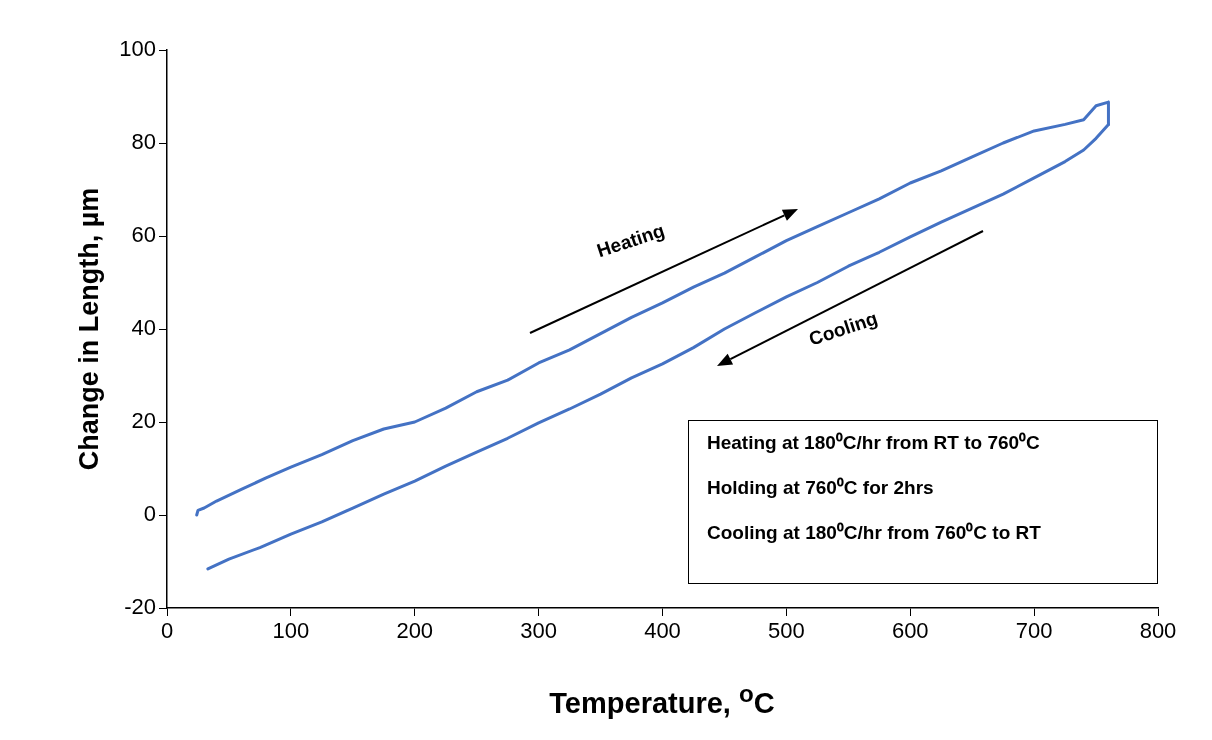  Describe the element at coordinates (143, 328) in the screenshot. I see `y-tick-label: 40` at that location.